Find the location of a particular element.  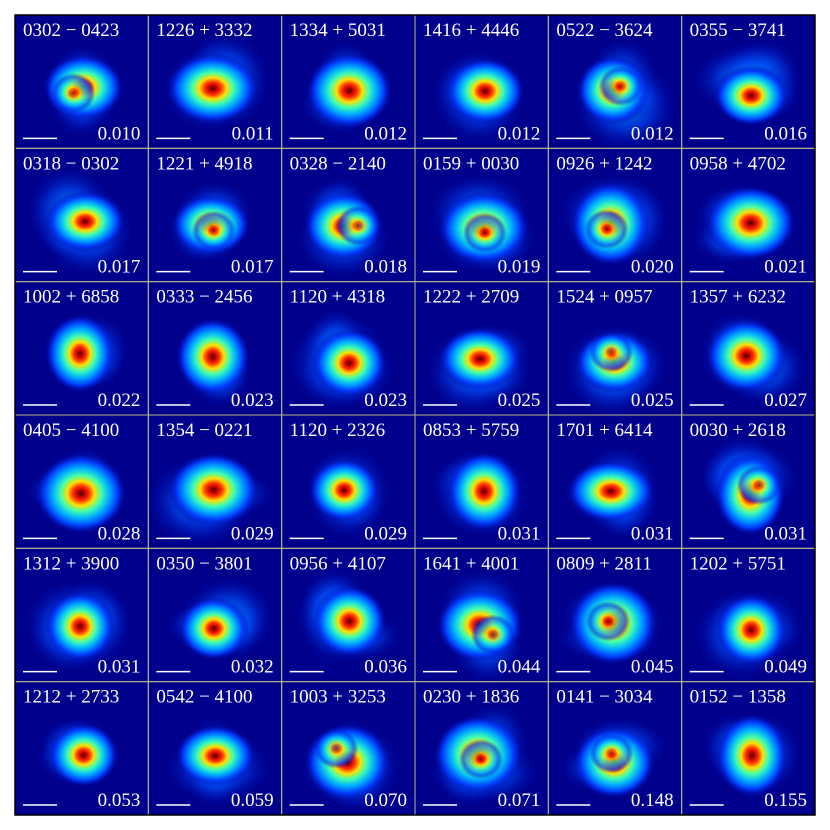

source-name: 1222 + 2709 is located at coordinates (471, 297).